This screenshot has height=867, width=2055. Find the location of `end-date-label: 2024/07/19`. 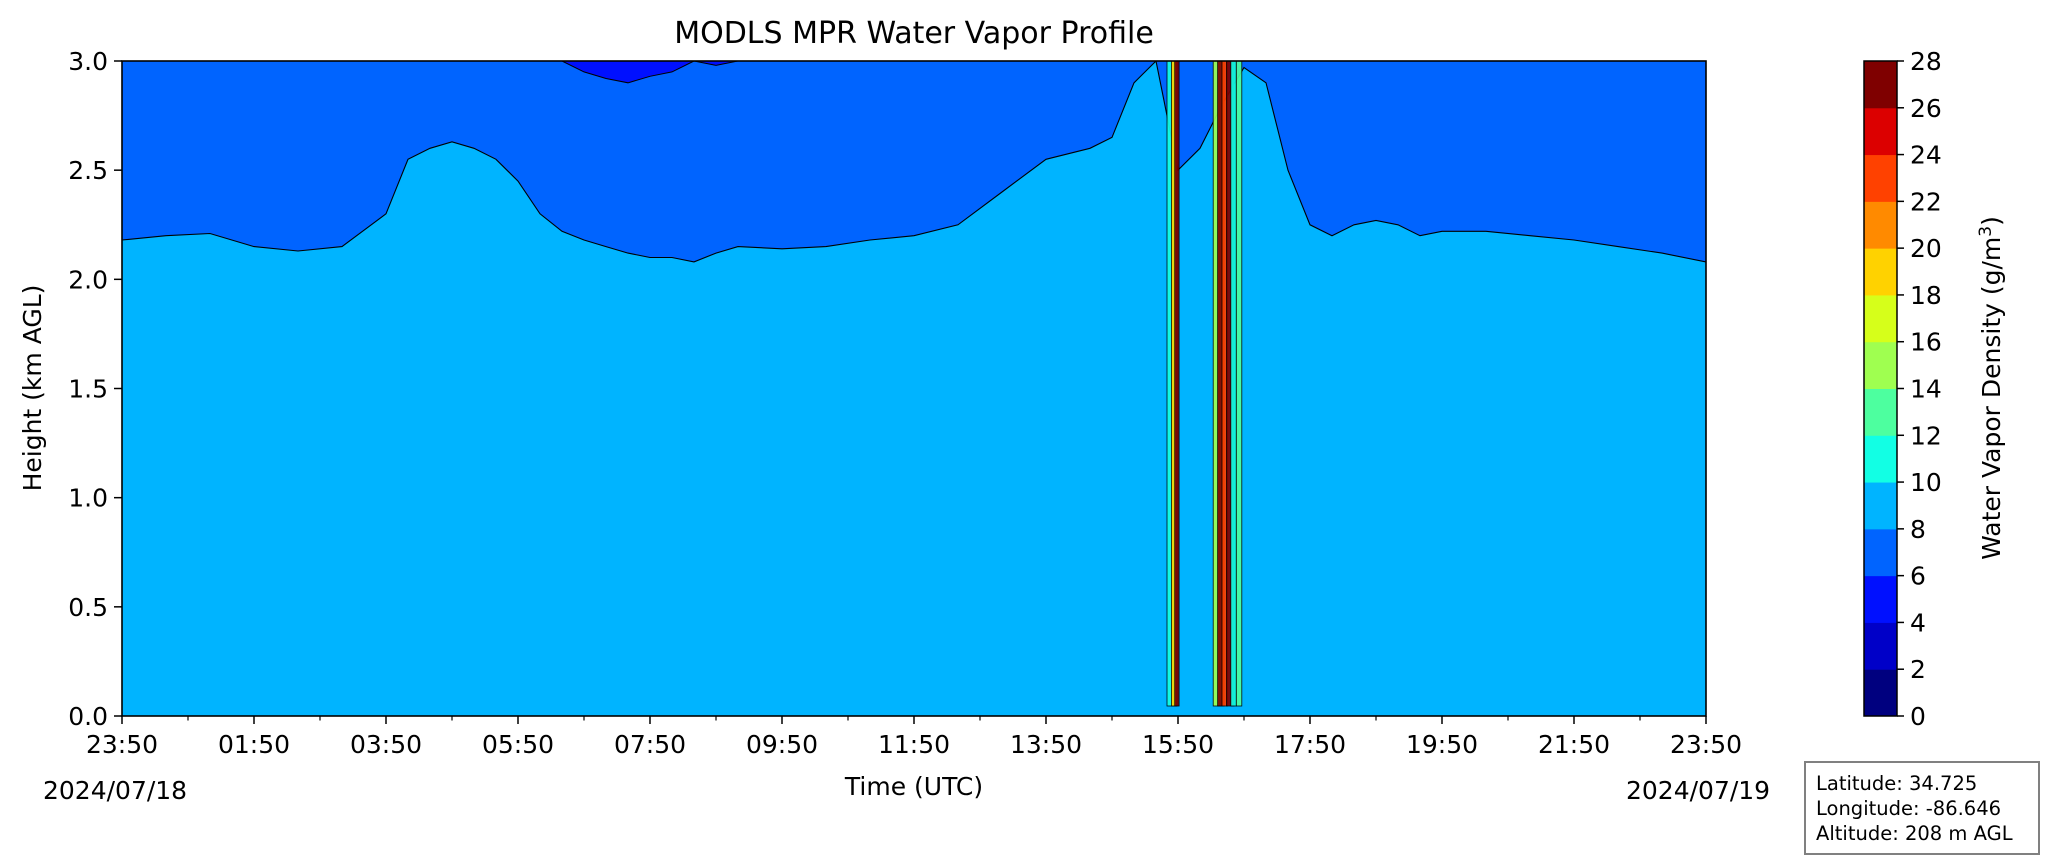

end-date-label: 2024/07/19 is located at coordinates (1698, 790).